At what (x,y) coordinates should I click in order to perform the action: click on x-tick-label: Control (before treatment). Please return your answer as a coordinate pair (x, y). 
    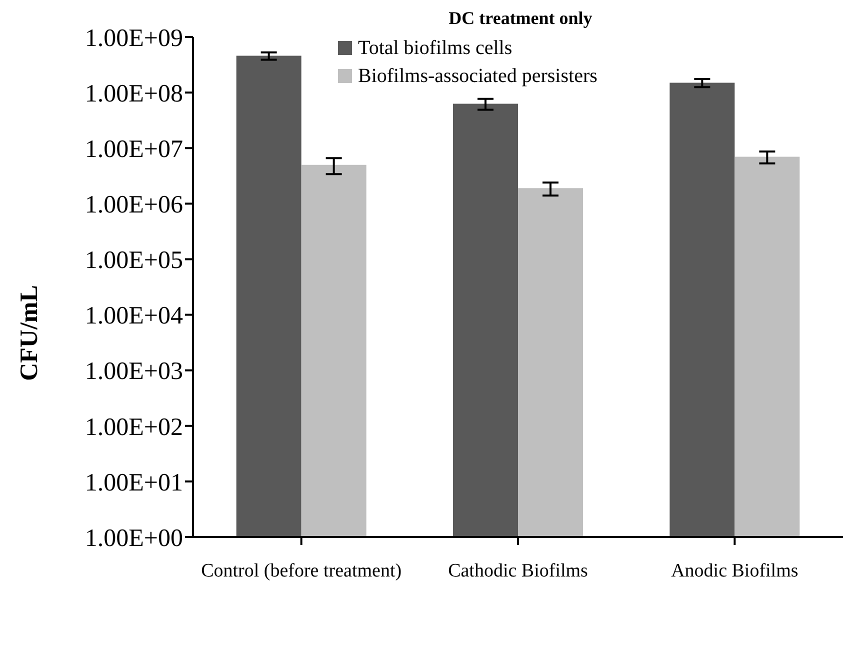
    Looking at the image, I should click on (301, 571).